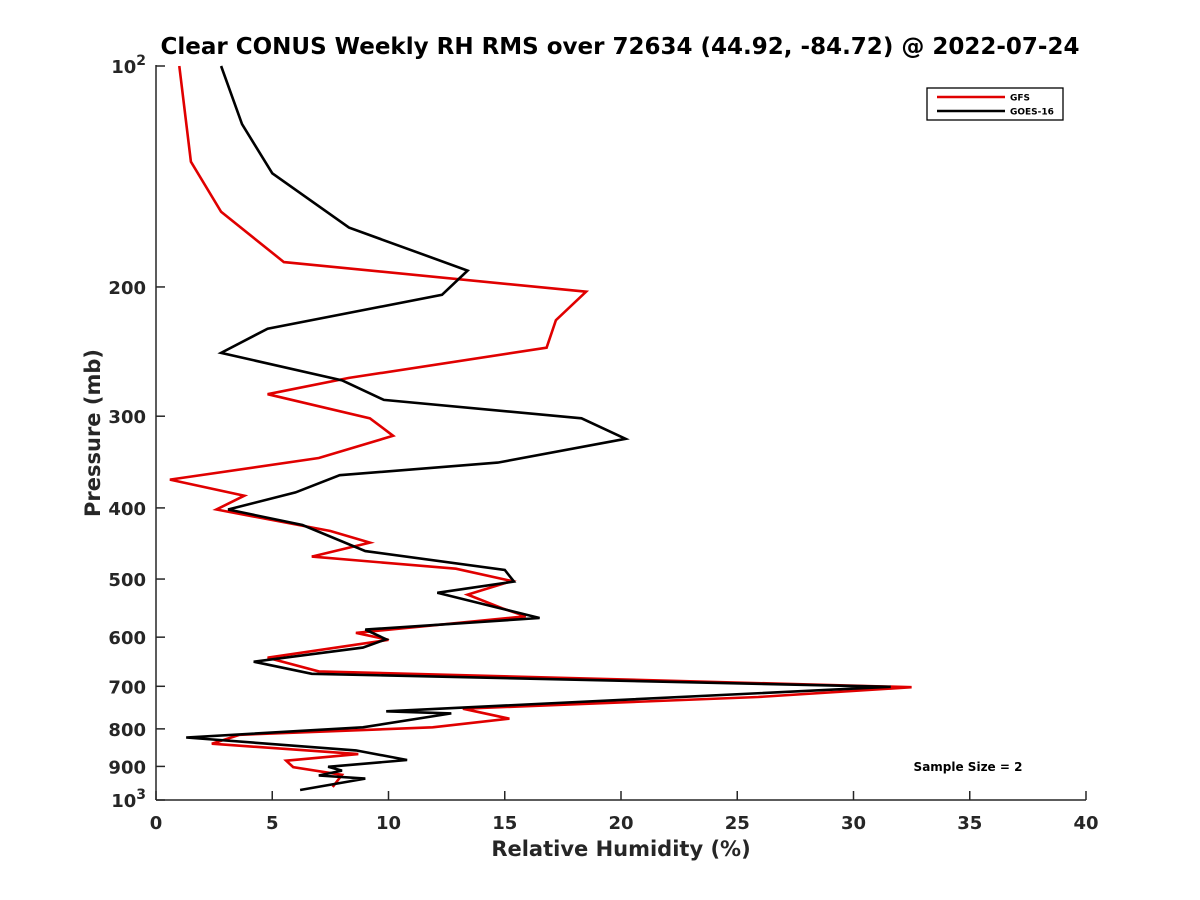 Image resolution: width=1200 pixels, height=900 pixels. I want to click on x-tick-label: 0, so click(156, 823).